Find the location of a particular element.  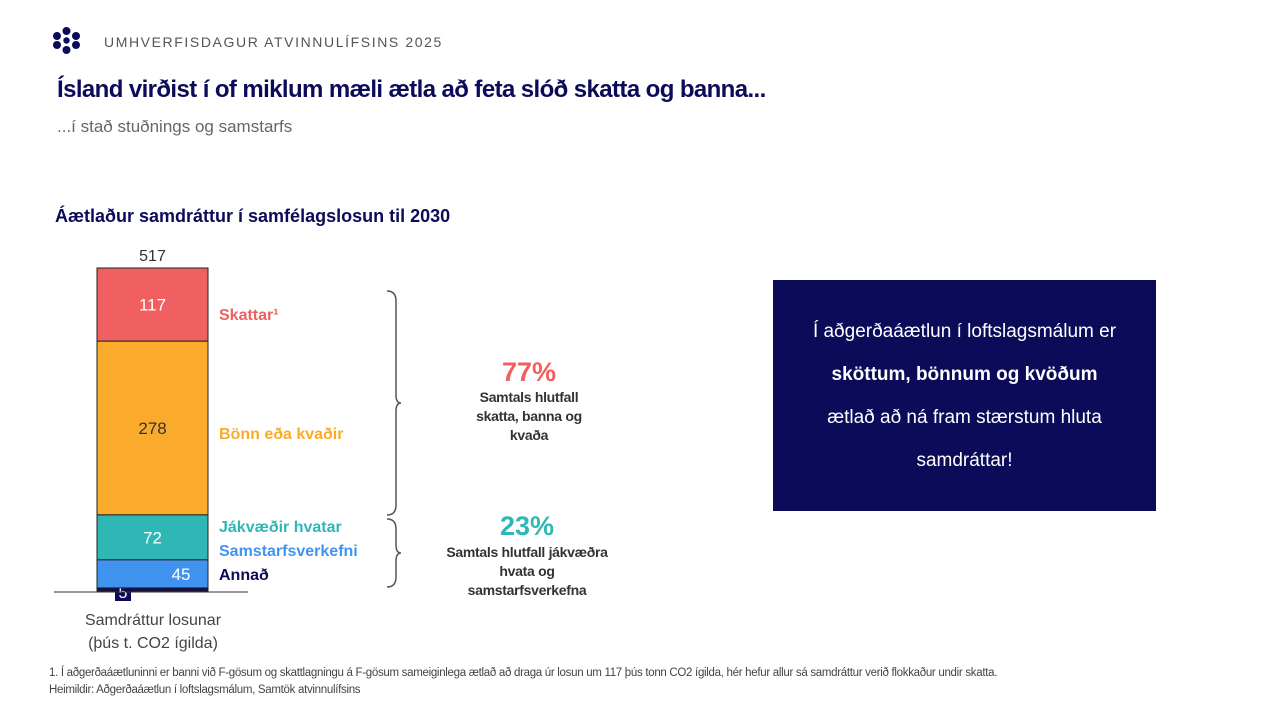

brace-restrictive is located at coordinates (394, 403).